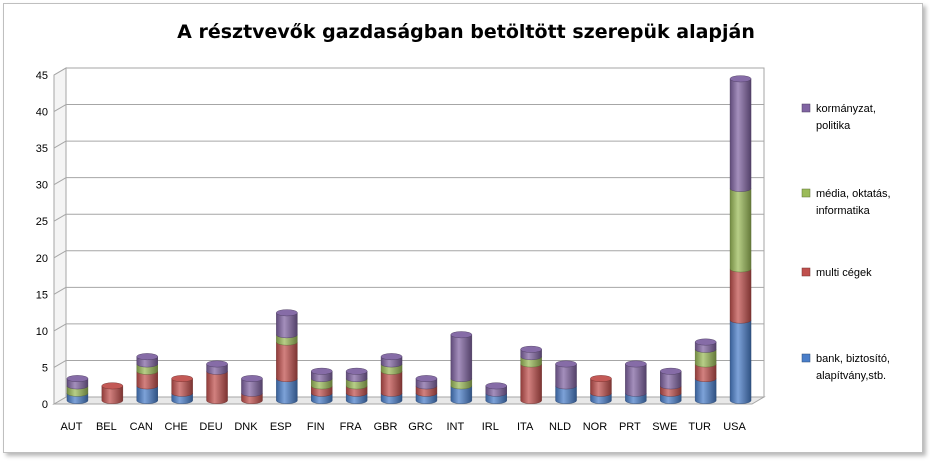 This screenshot has height=462, width=930. I want to click on x-tick-label: TUR, so click(699, 427).